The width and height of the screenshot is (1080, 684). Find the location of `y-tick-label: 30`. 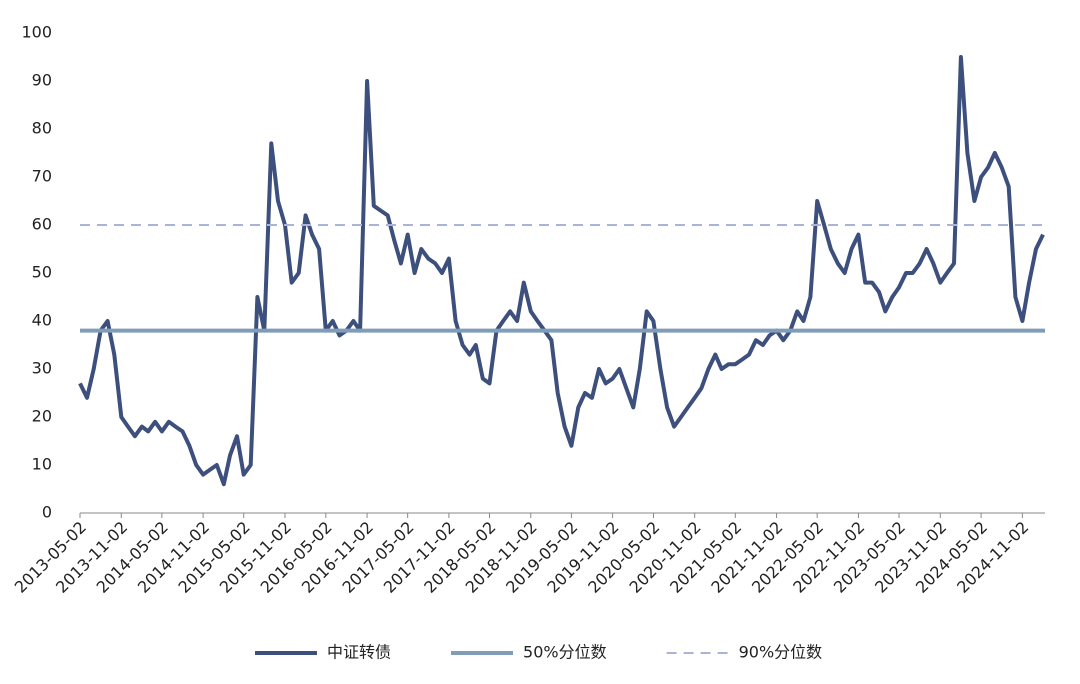

y-tick-label: 30 is located at coordinates (42, 368).